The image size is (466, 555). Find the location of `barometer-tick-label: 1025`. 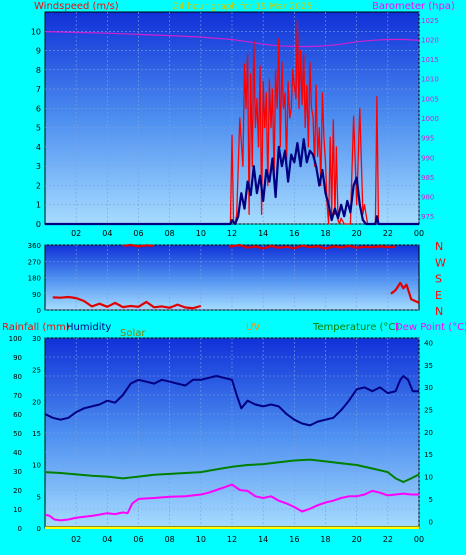

barometer-tick-label: 1025 is located at coordinates (430, 21).